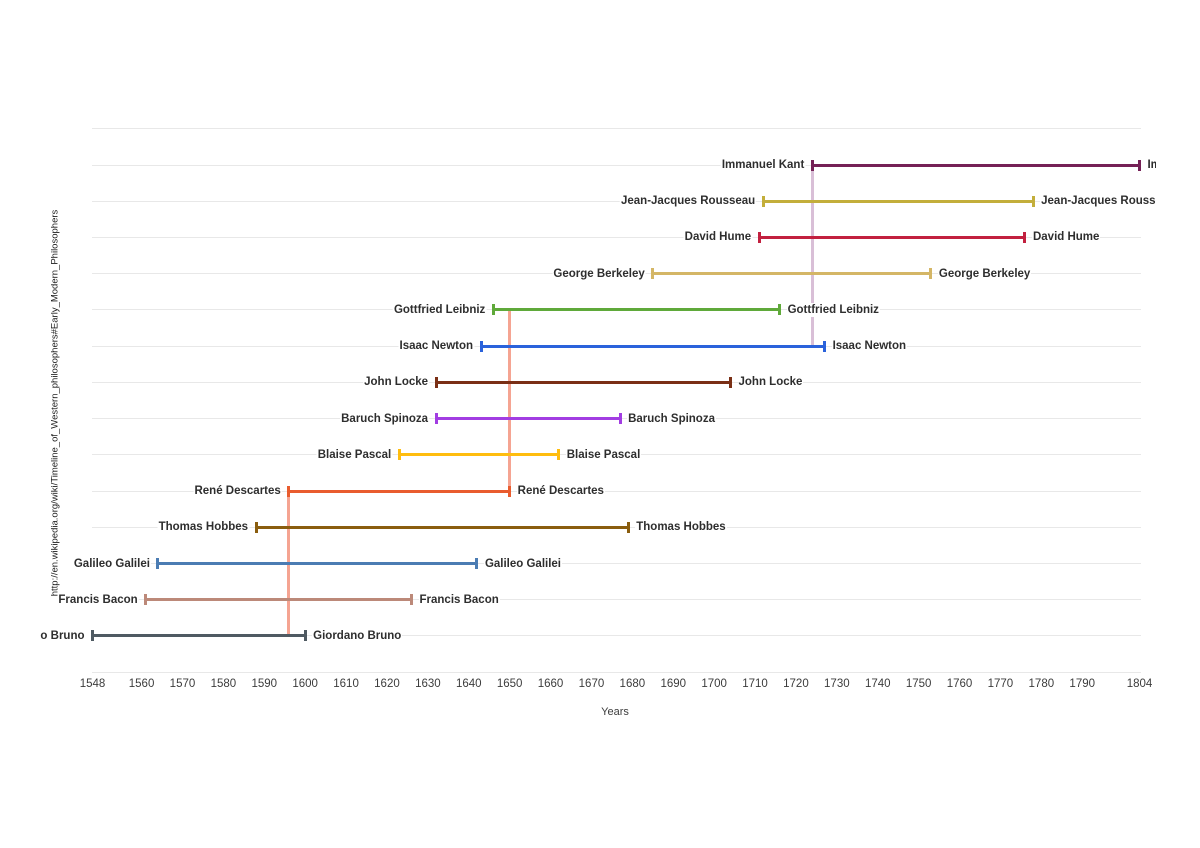 The width and height of the screenshot is (1200, 848). What do you see at coordinates (428, 684) in the screenshot?
I see `x-tick-label: 1630` at bounding box center [428, 684].